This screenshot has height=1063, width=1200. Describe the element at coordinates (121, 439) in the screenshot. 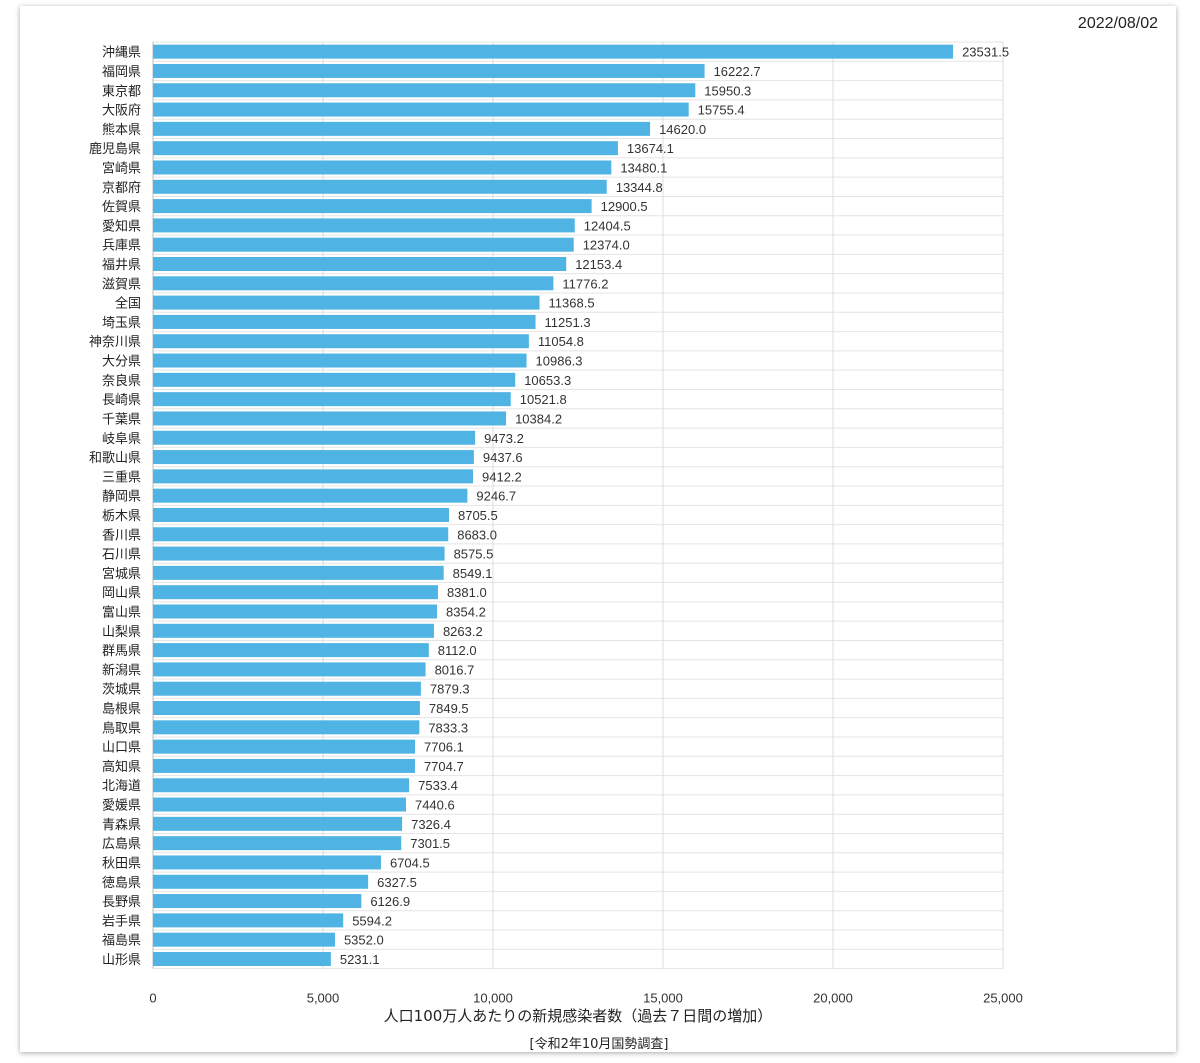

I see `category-label: 岐阜県` at that location.